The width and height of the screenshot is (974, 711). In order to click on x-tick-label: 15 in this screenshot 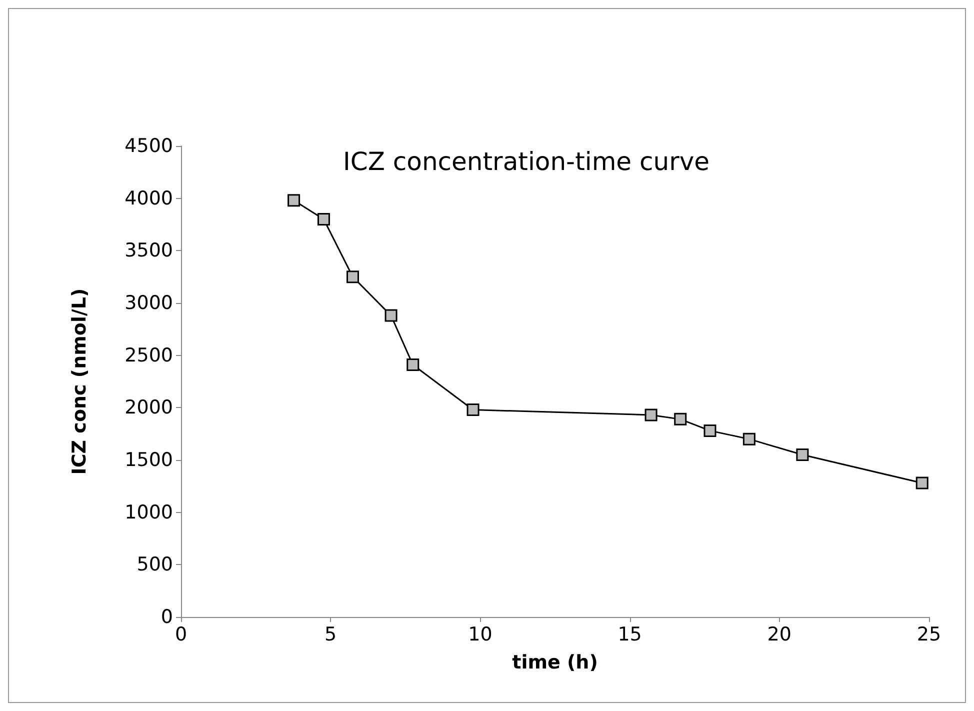, I will do `click(630, 635)`.